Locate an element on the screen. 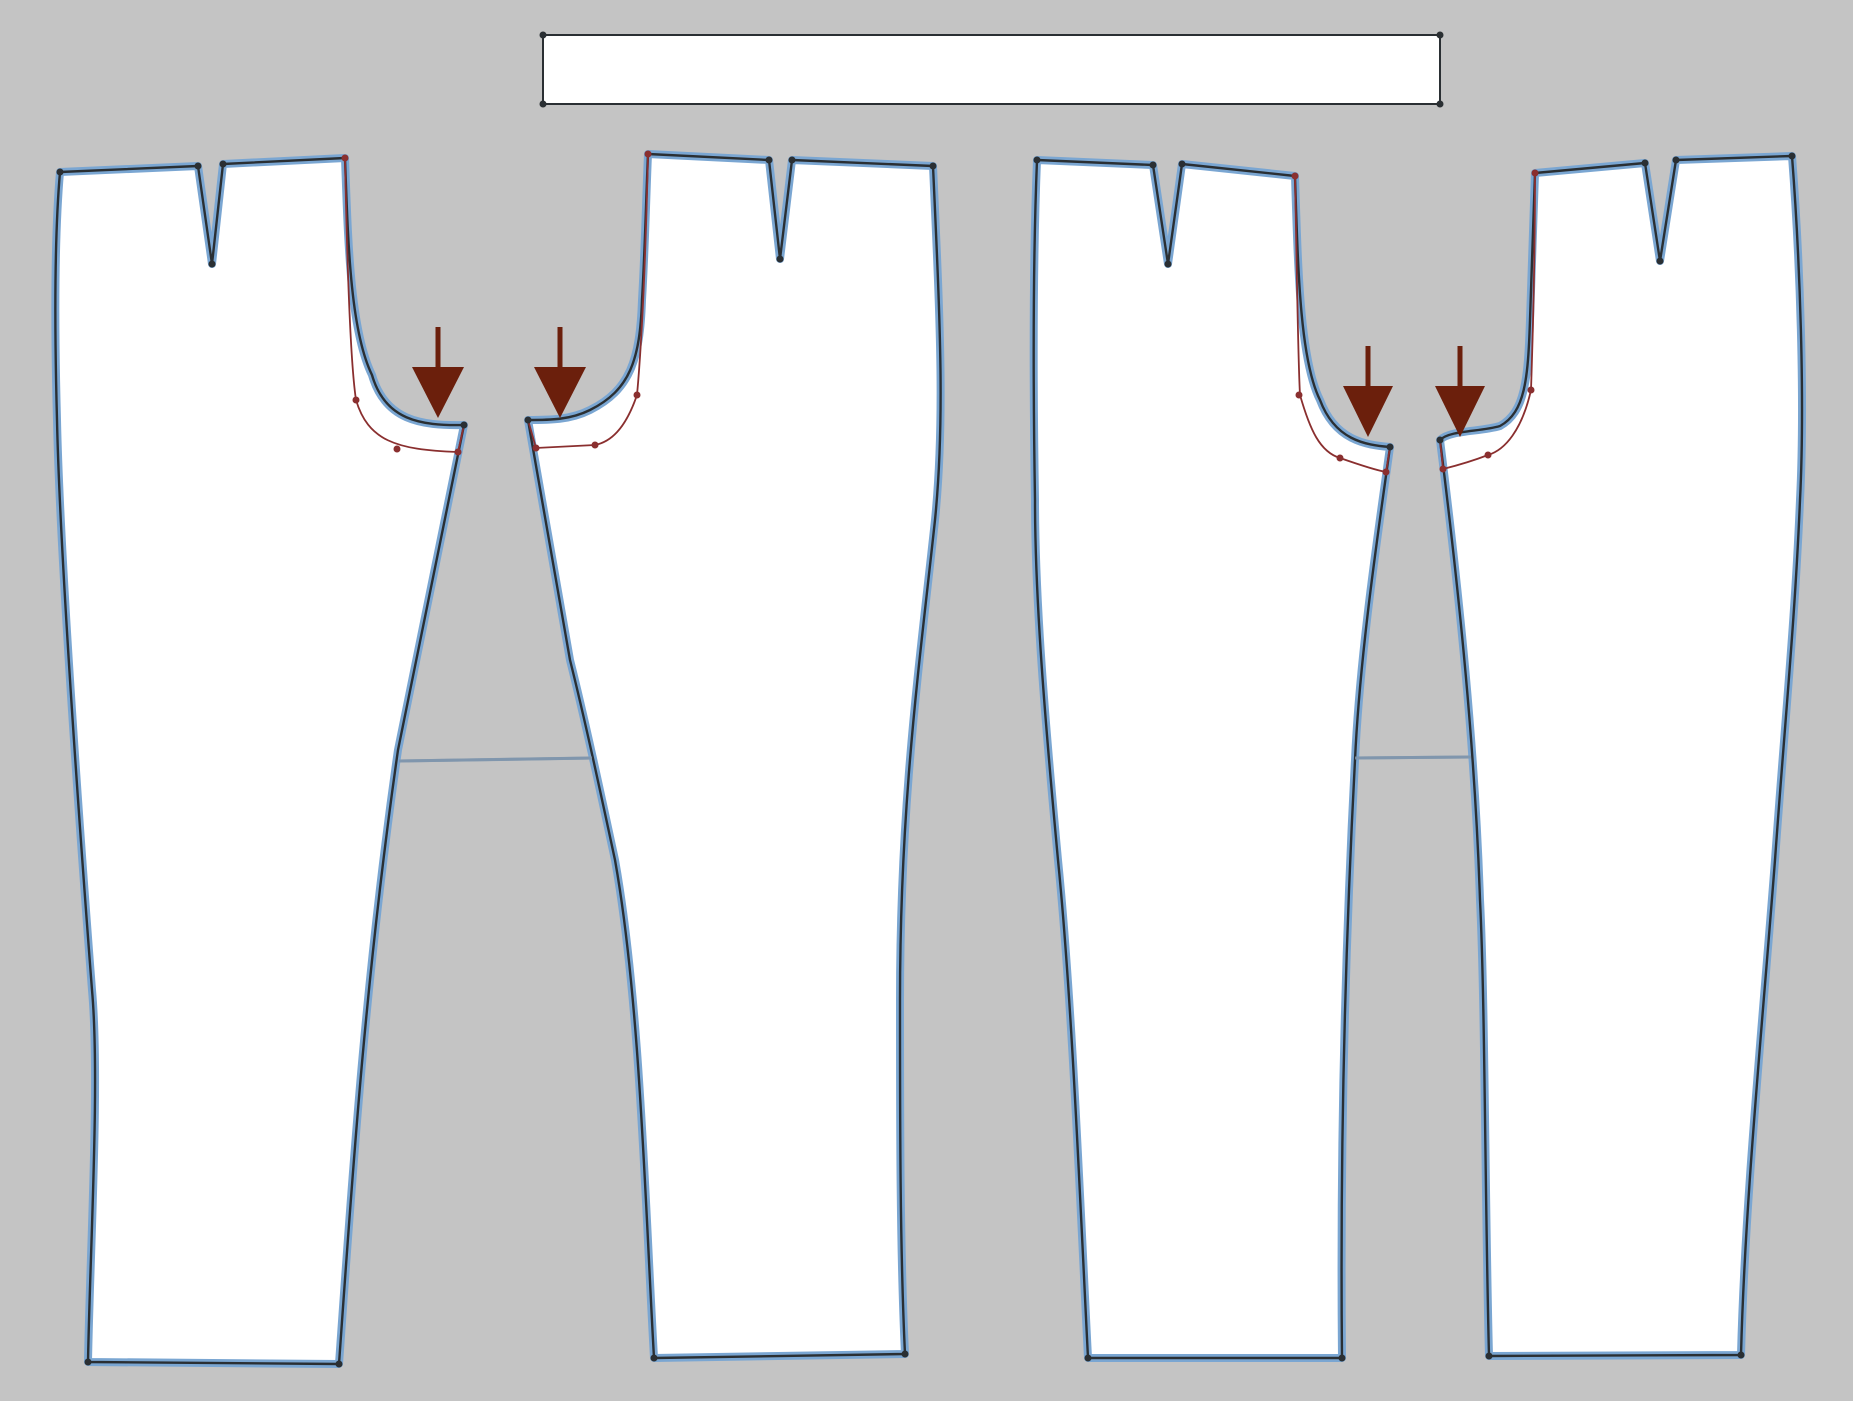 This screenshot has width=1853, height=1401. waistband-piece is located at coordinates (991, 69).